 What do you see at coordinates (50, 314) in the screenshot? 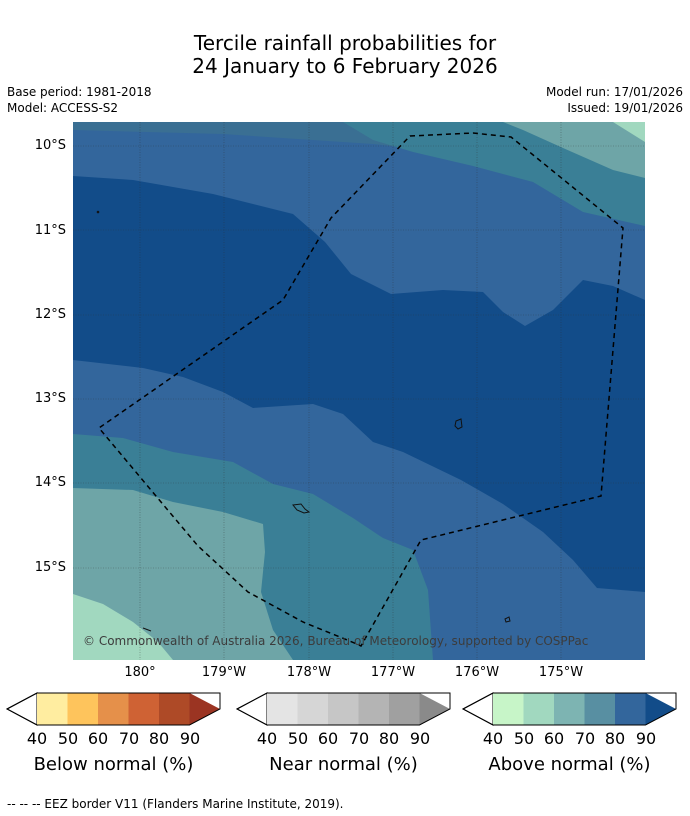
I see `lat-label: 12°S` at bounding box center [50, 314].